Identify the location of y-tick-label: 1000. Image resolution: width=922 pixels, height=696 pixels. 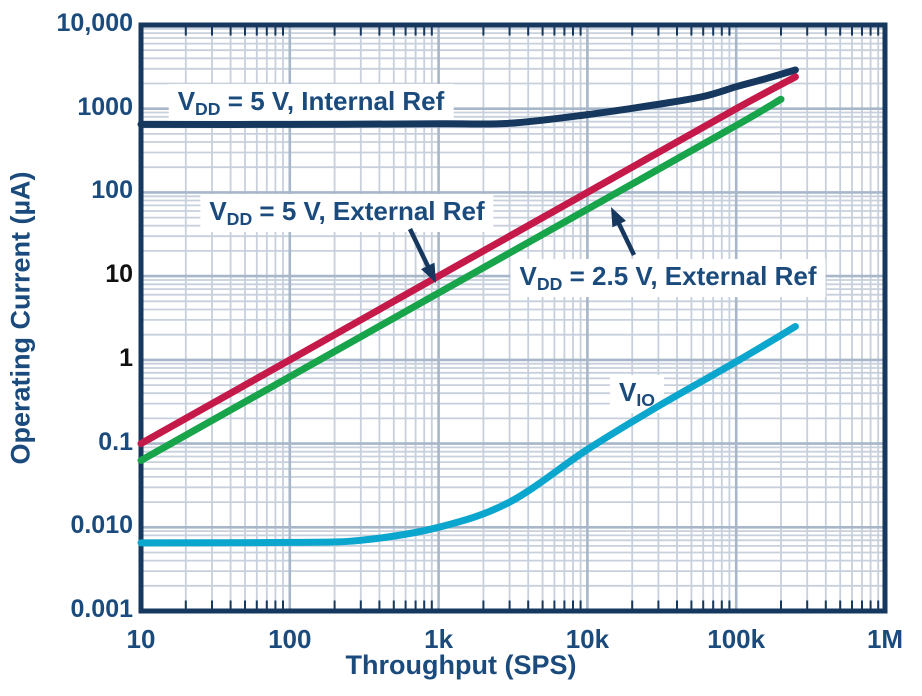
(105, 106).